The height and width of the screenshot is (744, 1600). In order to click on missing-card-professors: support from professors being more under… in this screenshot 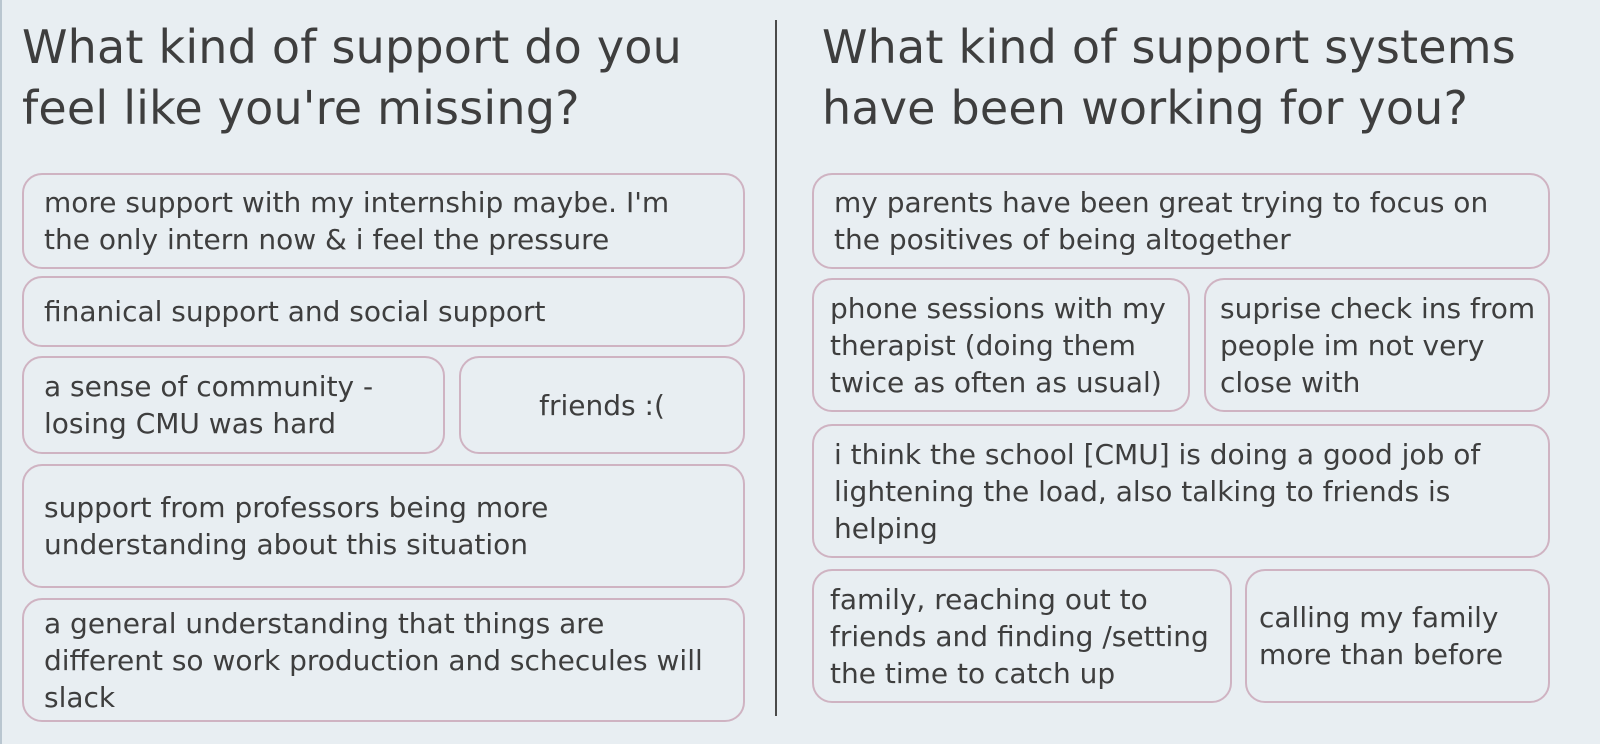, I will do `click(383, 526)`.